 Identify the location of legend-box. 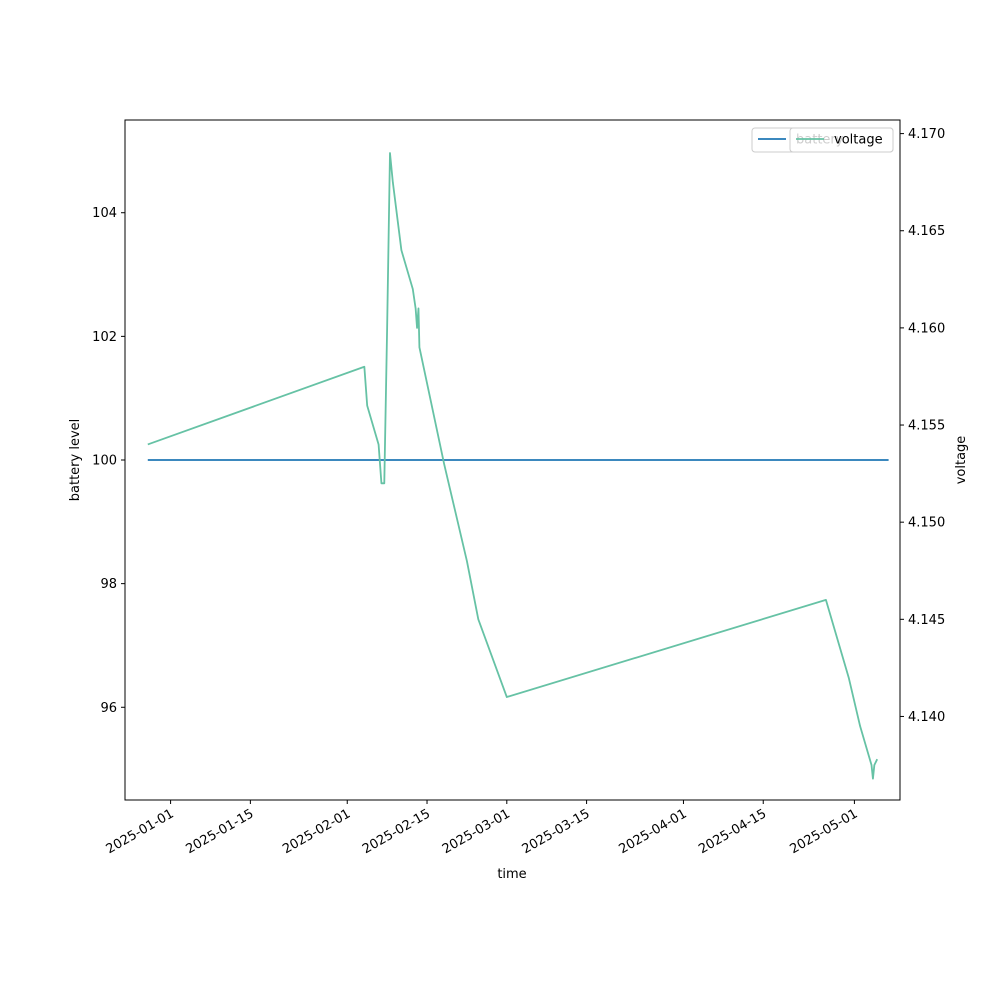
(841, 140).